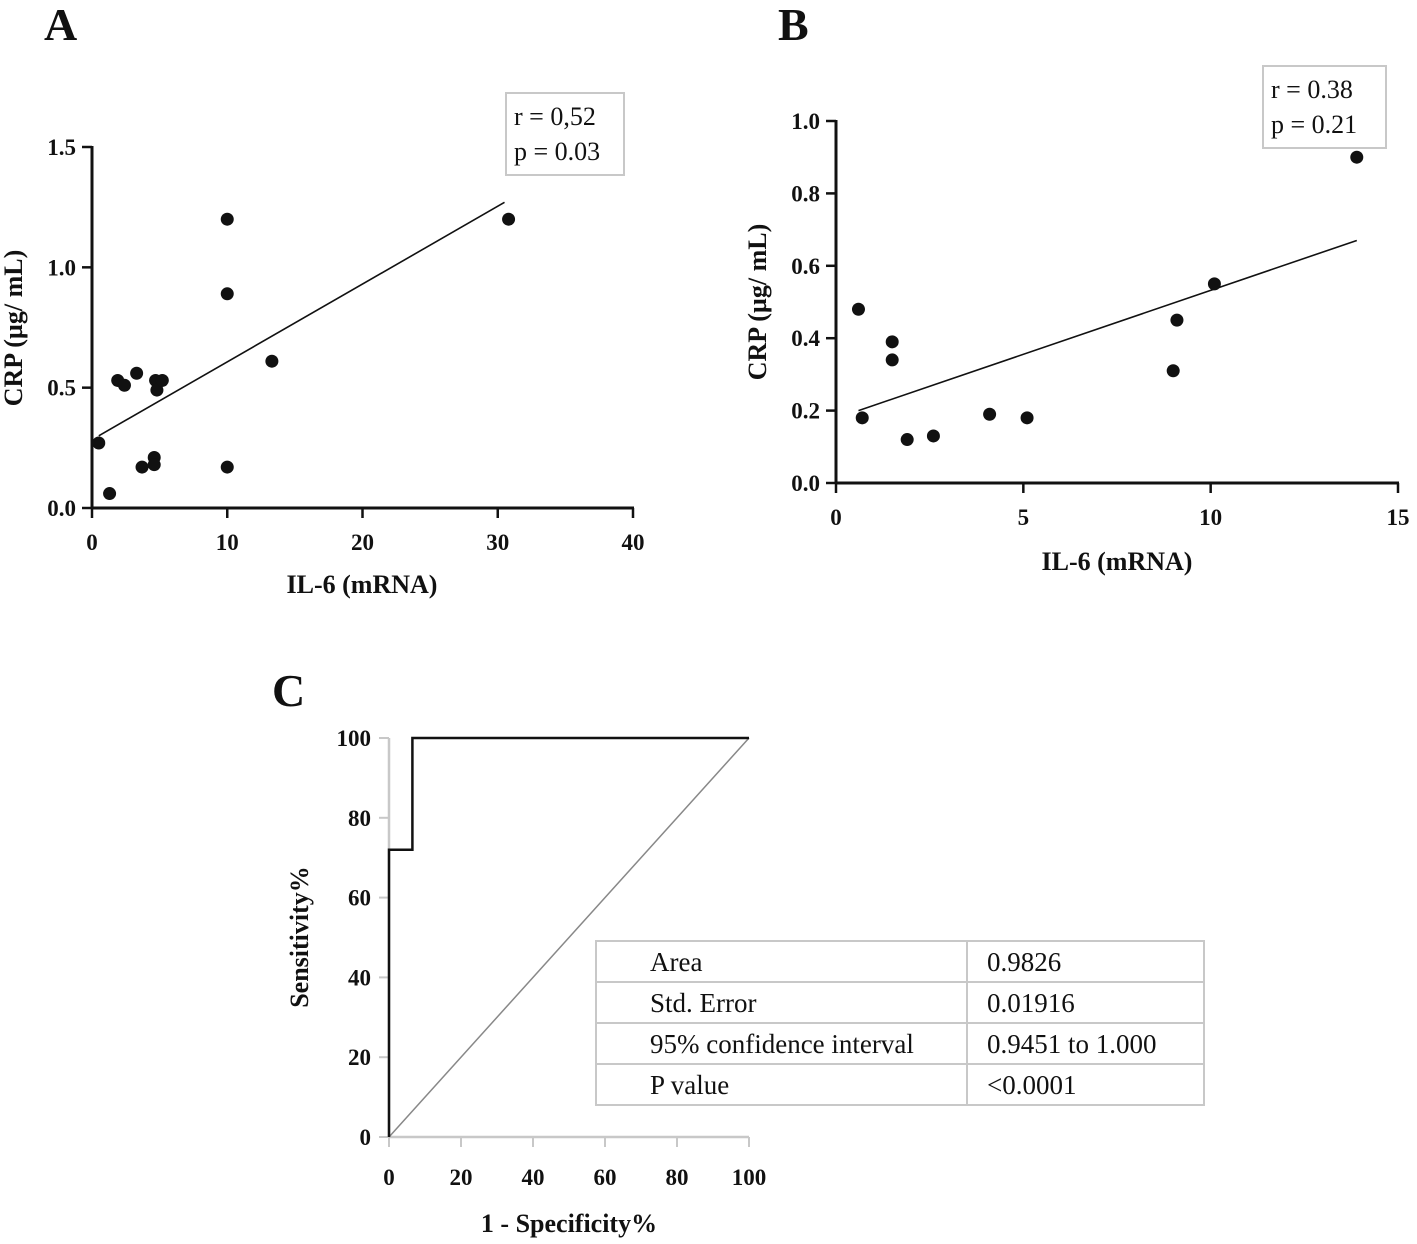 The width and height of the screenshot is (1417, 1244). What do you see at coordinates (782, 1044) in the screenshot?
I see `table-label: 95% confidence interval` at bounding box center [782, 1044].